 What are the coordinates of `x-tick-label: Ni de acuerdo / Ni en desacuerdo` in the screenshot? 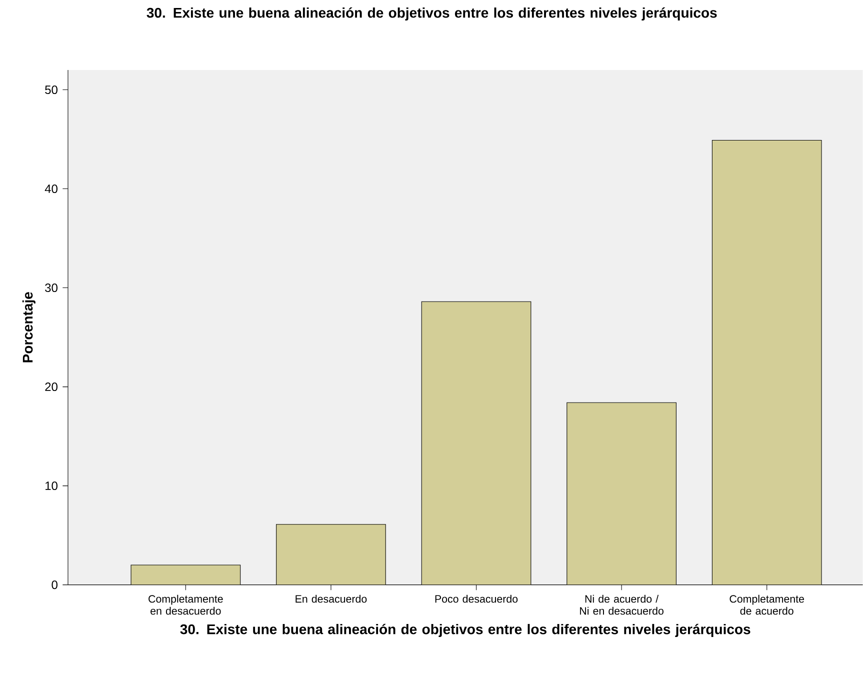 It's located at (622, 604).